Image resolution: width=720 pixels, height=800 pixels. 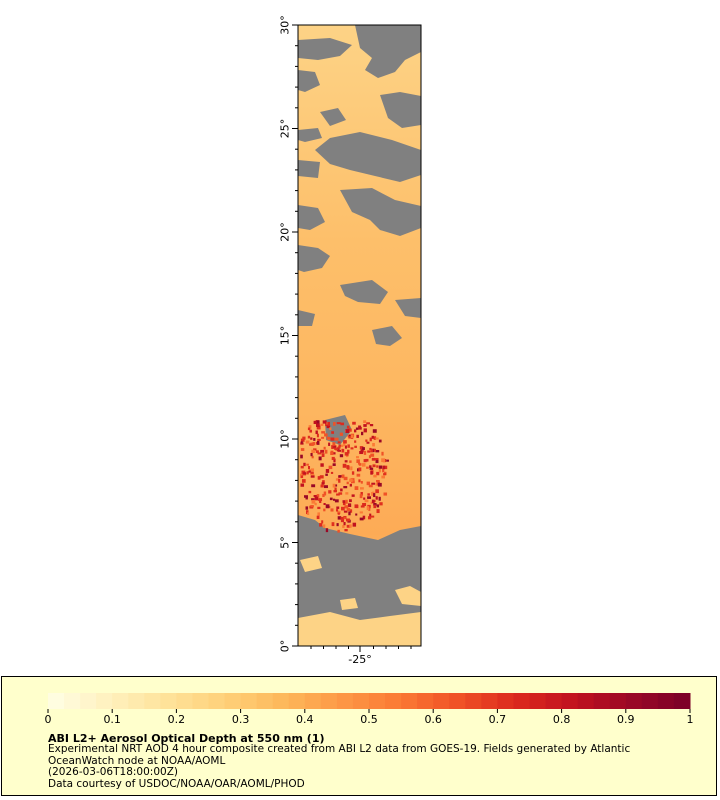 What do you see at coordinates (361, 656) in the screenshot?
I see `longitude-axis: -25°` at bounding box center [361, 656].